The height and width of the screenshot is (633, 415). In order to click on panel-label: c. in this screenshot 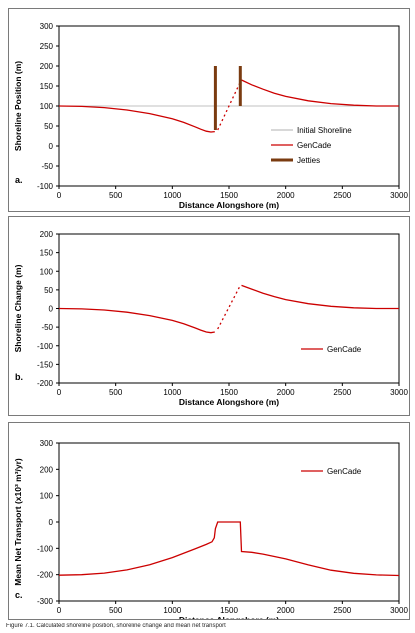, I will do `click(19, 595)`.